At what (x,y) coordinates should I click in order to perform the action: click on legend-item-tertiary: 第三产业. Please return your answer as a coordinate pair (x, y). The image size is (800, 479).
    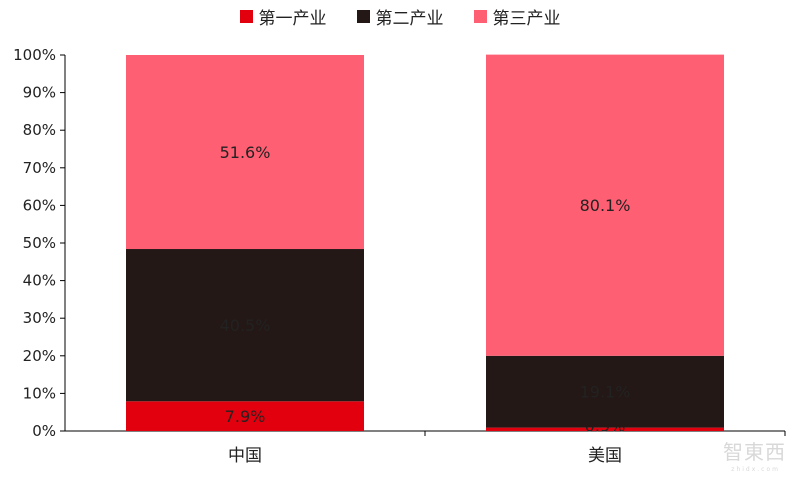
    Looking at the image, I should click on (517, 16).